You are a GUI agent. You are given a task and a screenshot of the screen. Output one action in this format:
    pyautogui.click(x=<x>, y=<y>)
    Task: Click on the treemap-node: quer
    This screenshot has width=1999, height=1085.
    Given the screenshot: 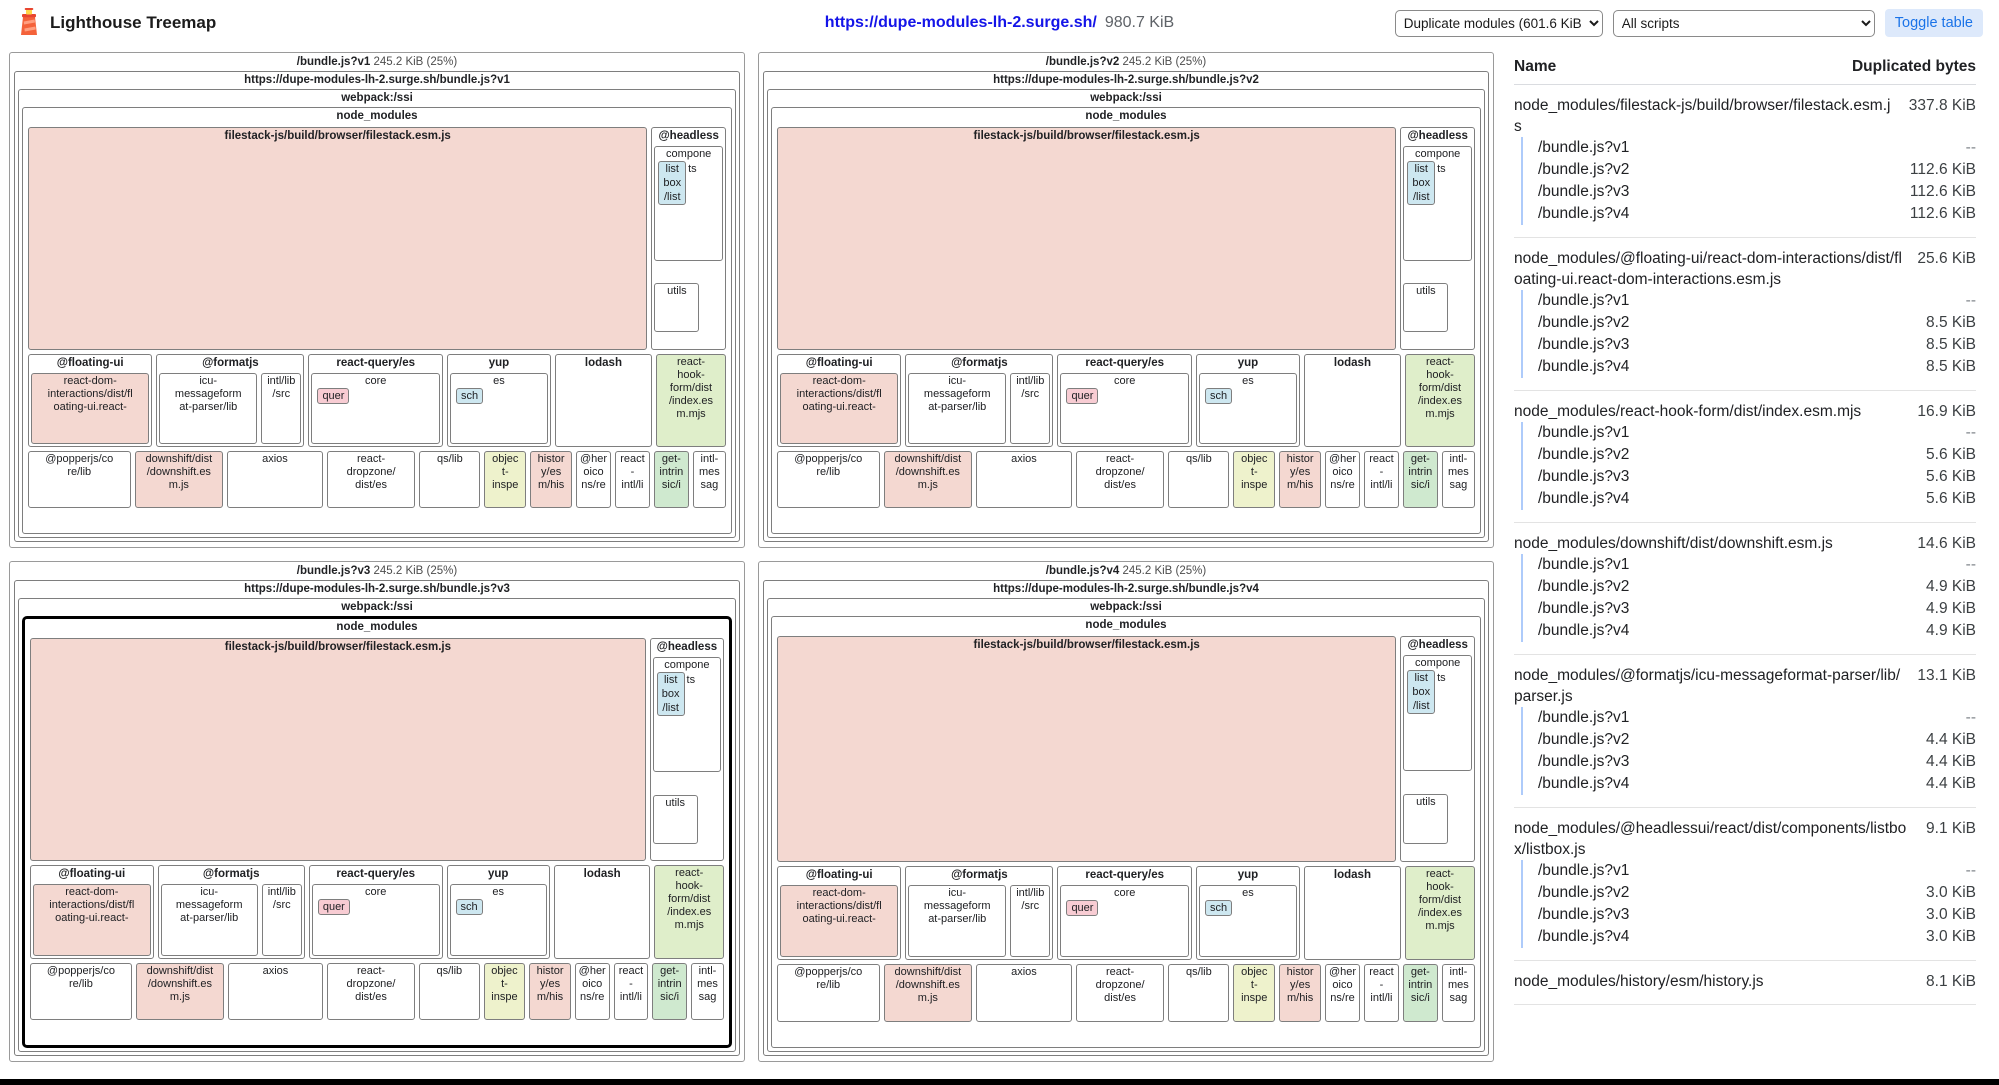 What is the action you would take?
    pyautogui.click(x=1082, y=907)
    